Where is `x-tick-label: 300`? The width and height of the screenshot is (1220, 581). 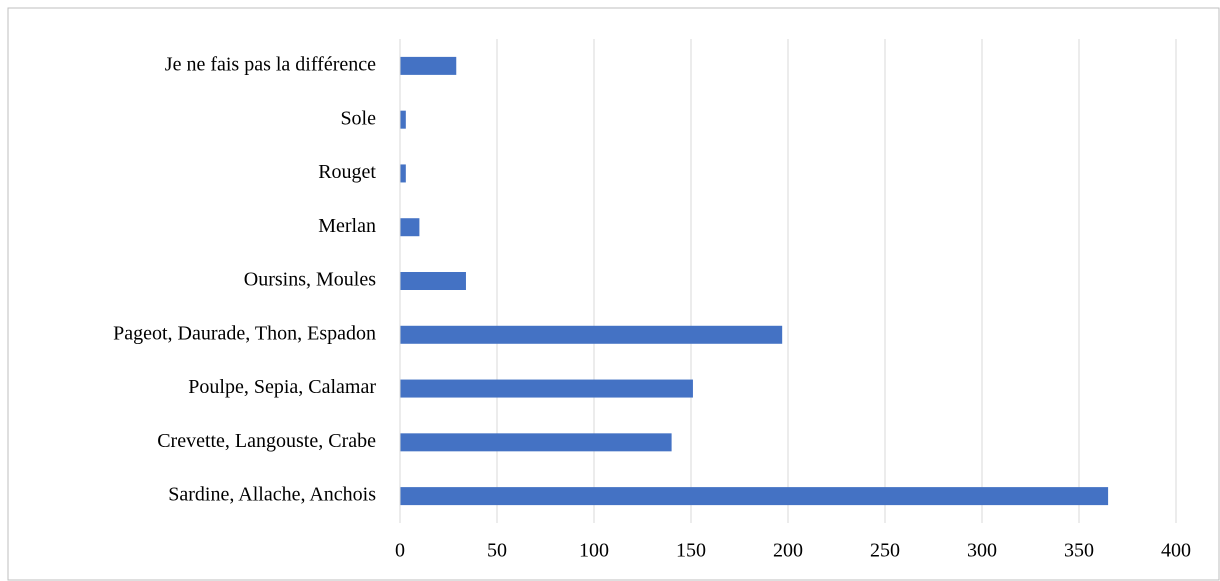 x-tick-label: 300 is located at coordinates (982, 551).